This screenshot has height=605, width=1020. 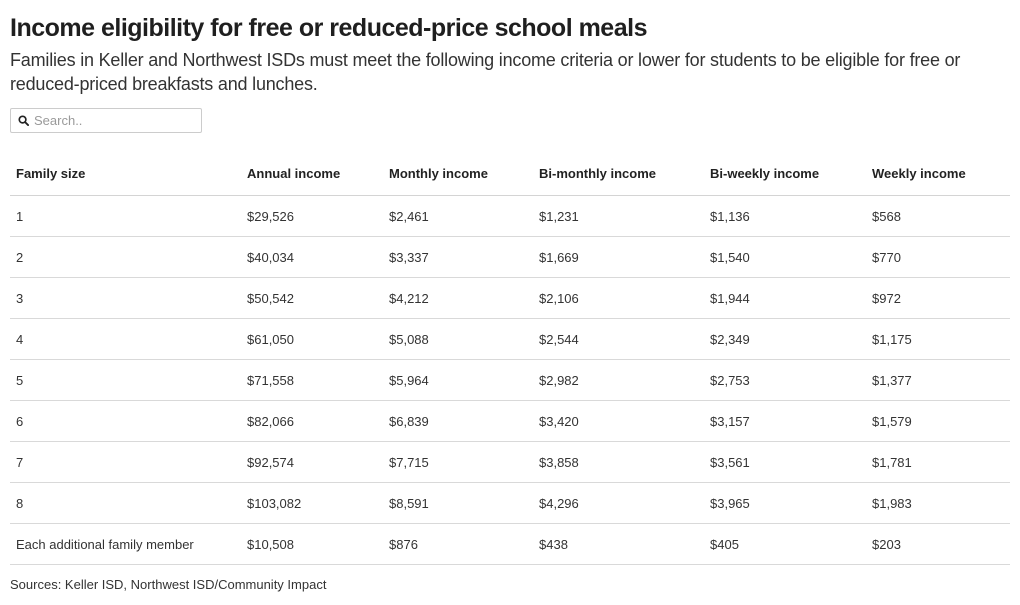 I want to click on table-cell: $8,591, so click(x=458, y=503).